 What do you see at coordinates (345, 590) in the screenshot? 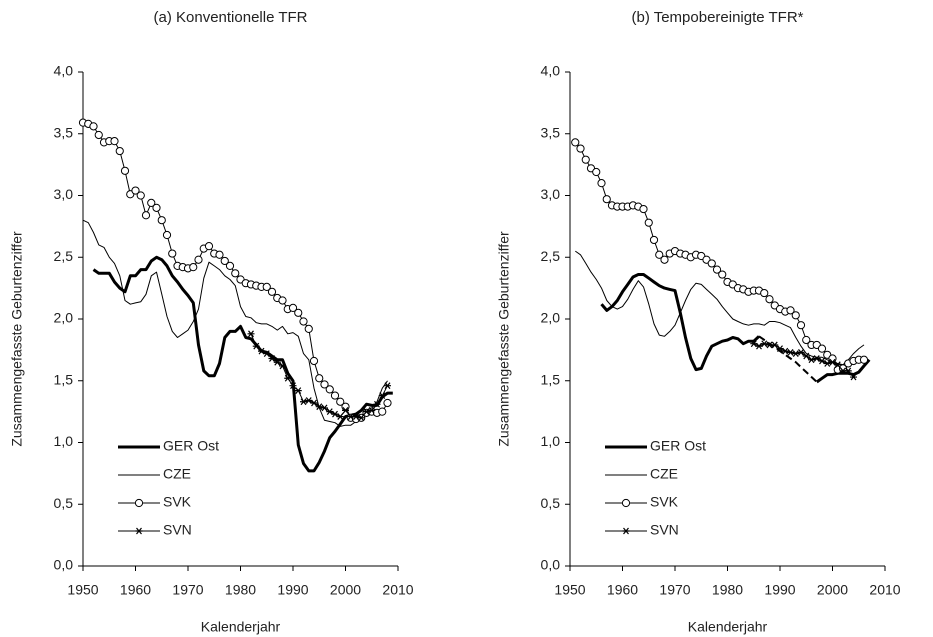
I see `x-tick-label: 2000` at bounding box center [345, 590].